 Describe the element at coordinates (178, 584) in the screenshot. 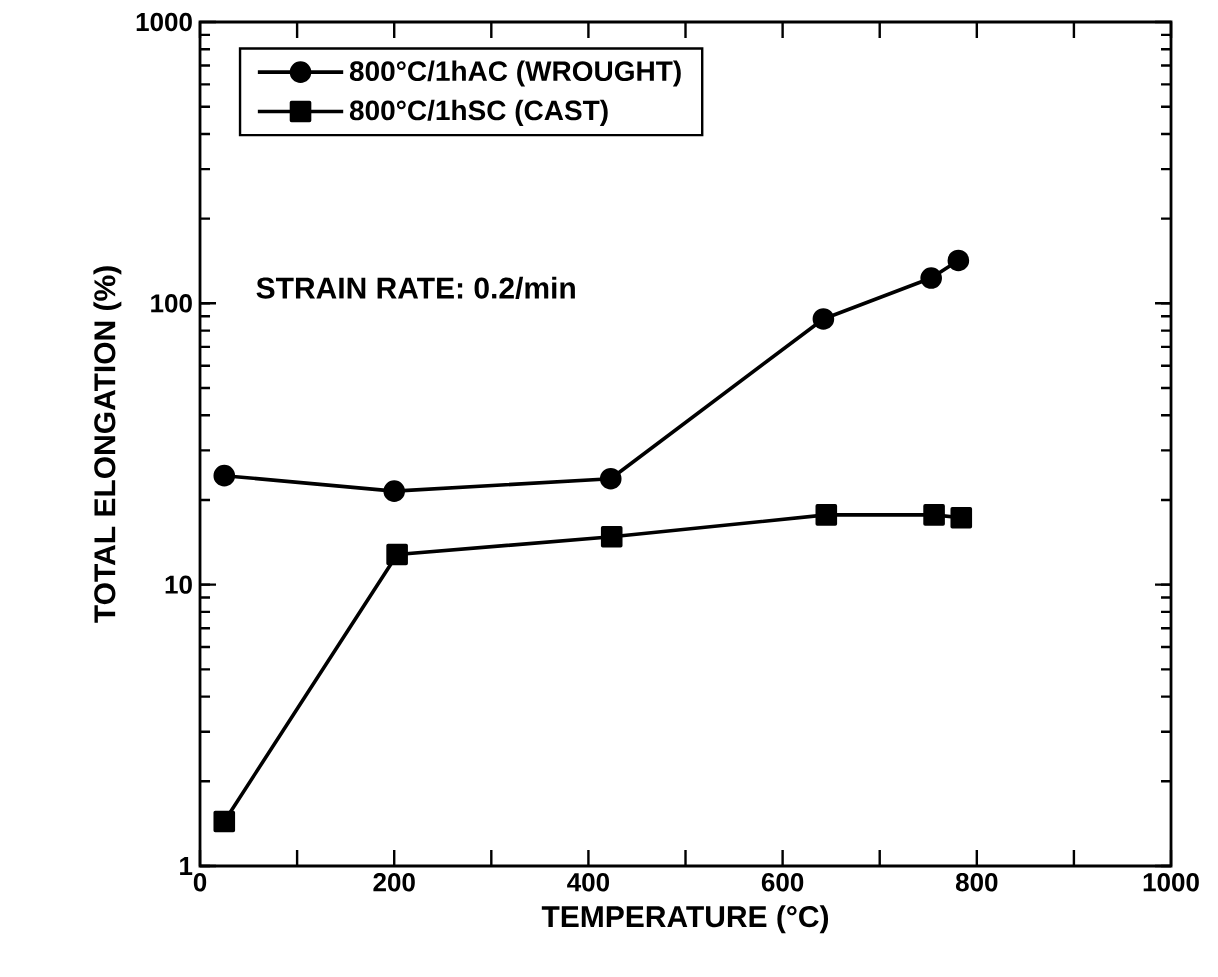

I see `y-tick-label: 10` at that location.